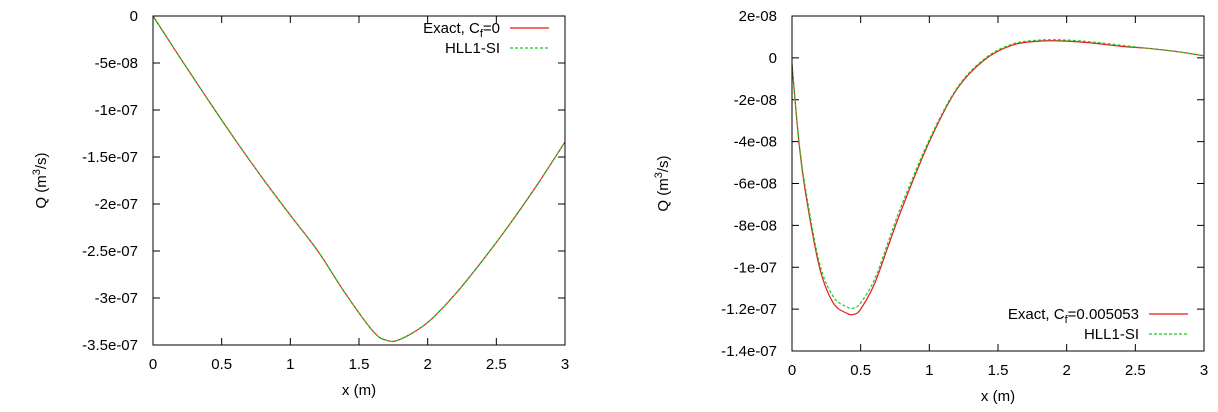 This screenshot has width=1218, height=412. I want to click on y-tick-label: -1.2e-07, so click(749, 309).